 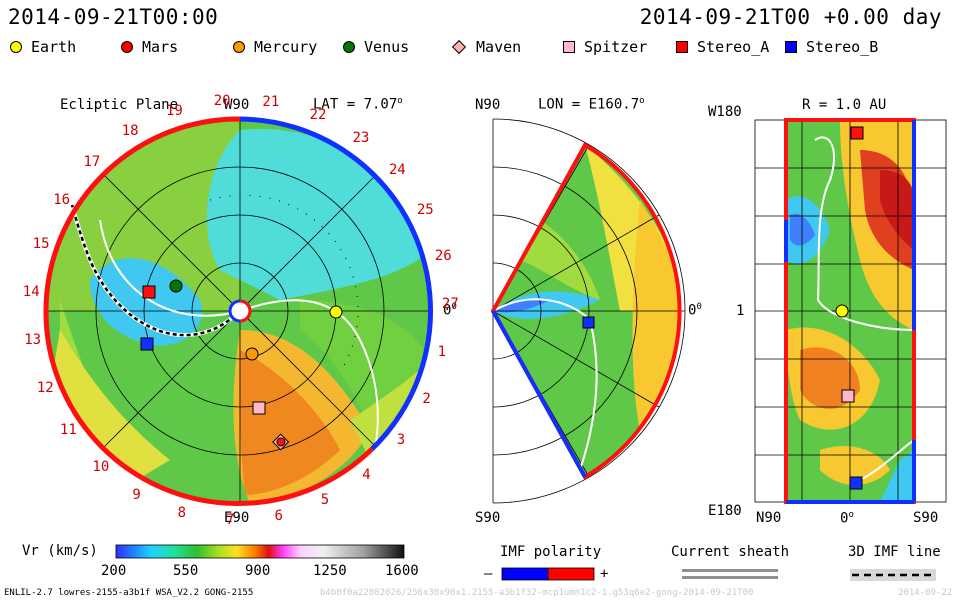 I want to click on legend-item-maven: Maven, so click(x=486, y=47).